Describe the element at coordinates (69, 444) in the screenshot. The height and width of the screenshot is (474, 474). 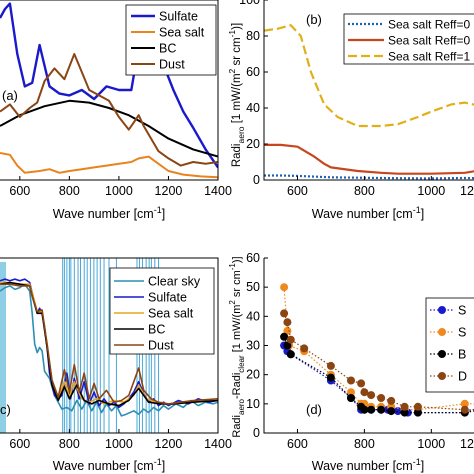
I see `xtick-label-c-1: 800` at that location.